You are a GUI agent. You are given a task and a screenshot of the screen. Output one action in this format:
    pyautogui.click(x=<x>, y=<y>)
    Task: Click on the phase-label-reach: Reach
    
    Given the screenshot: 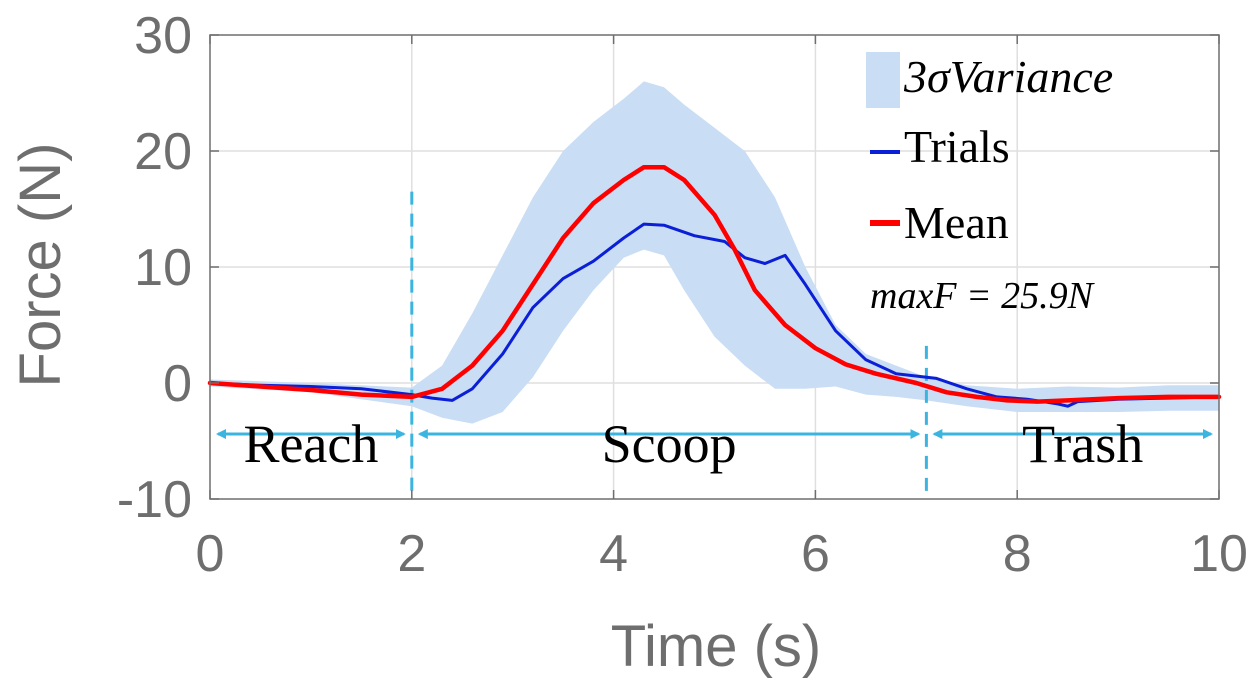 What is the action you would take?
    pyautogui.click(x=310, y=444)
    